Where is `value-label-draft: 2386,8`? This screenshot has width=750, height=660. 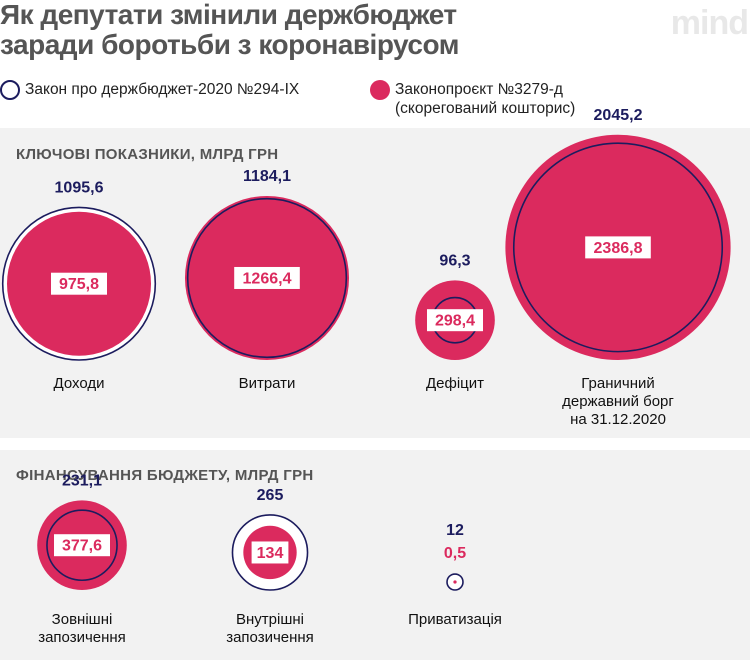
value-label-draft: 2386,8 is located at coordinates (618, 248).